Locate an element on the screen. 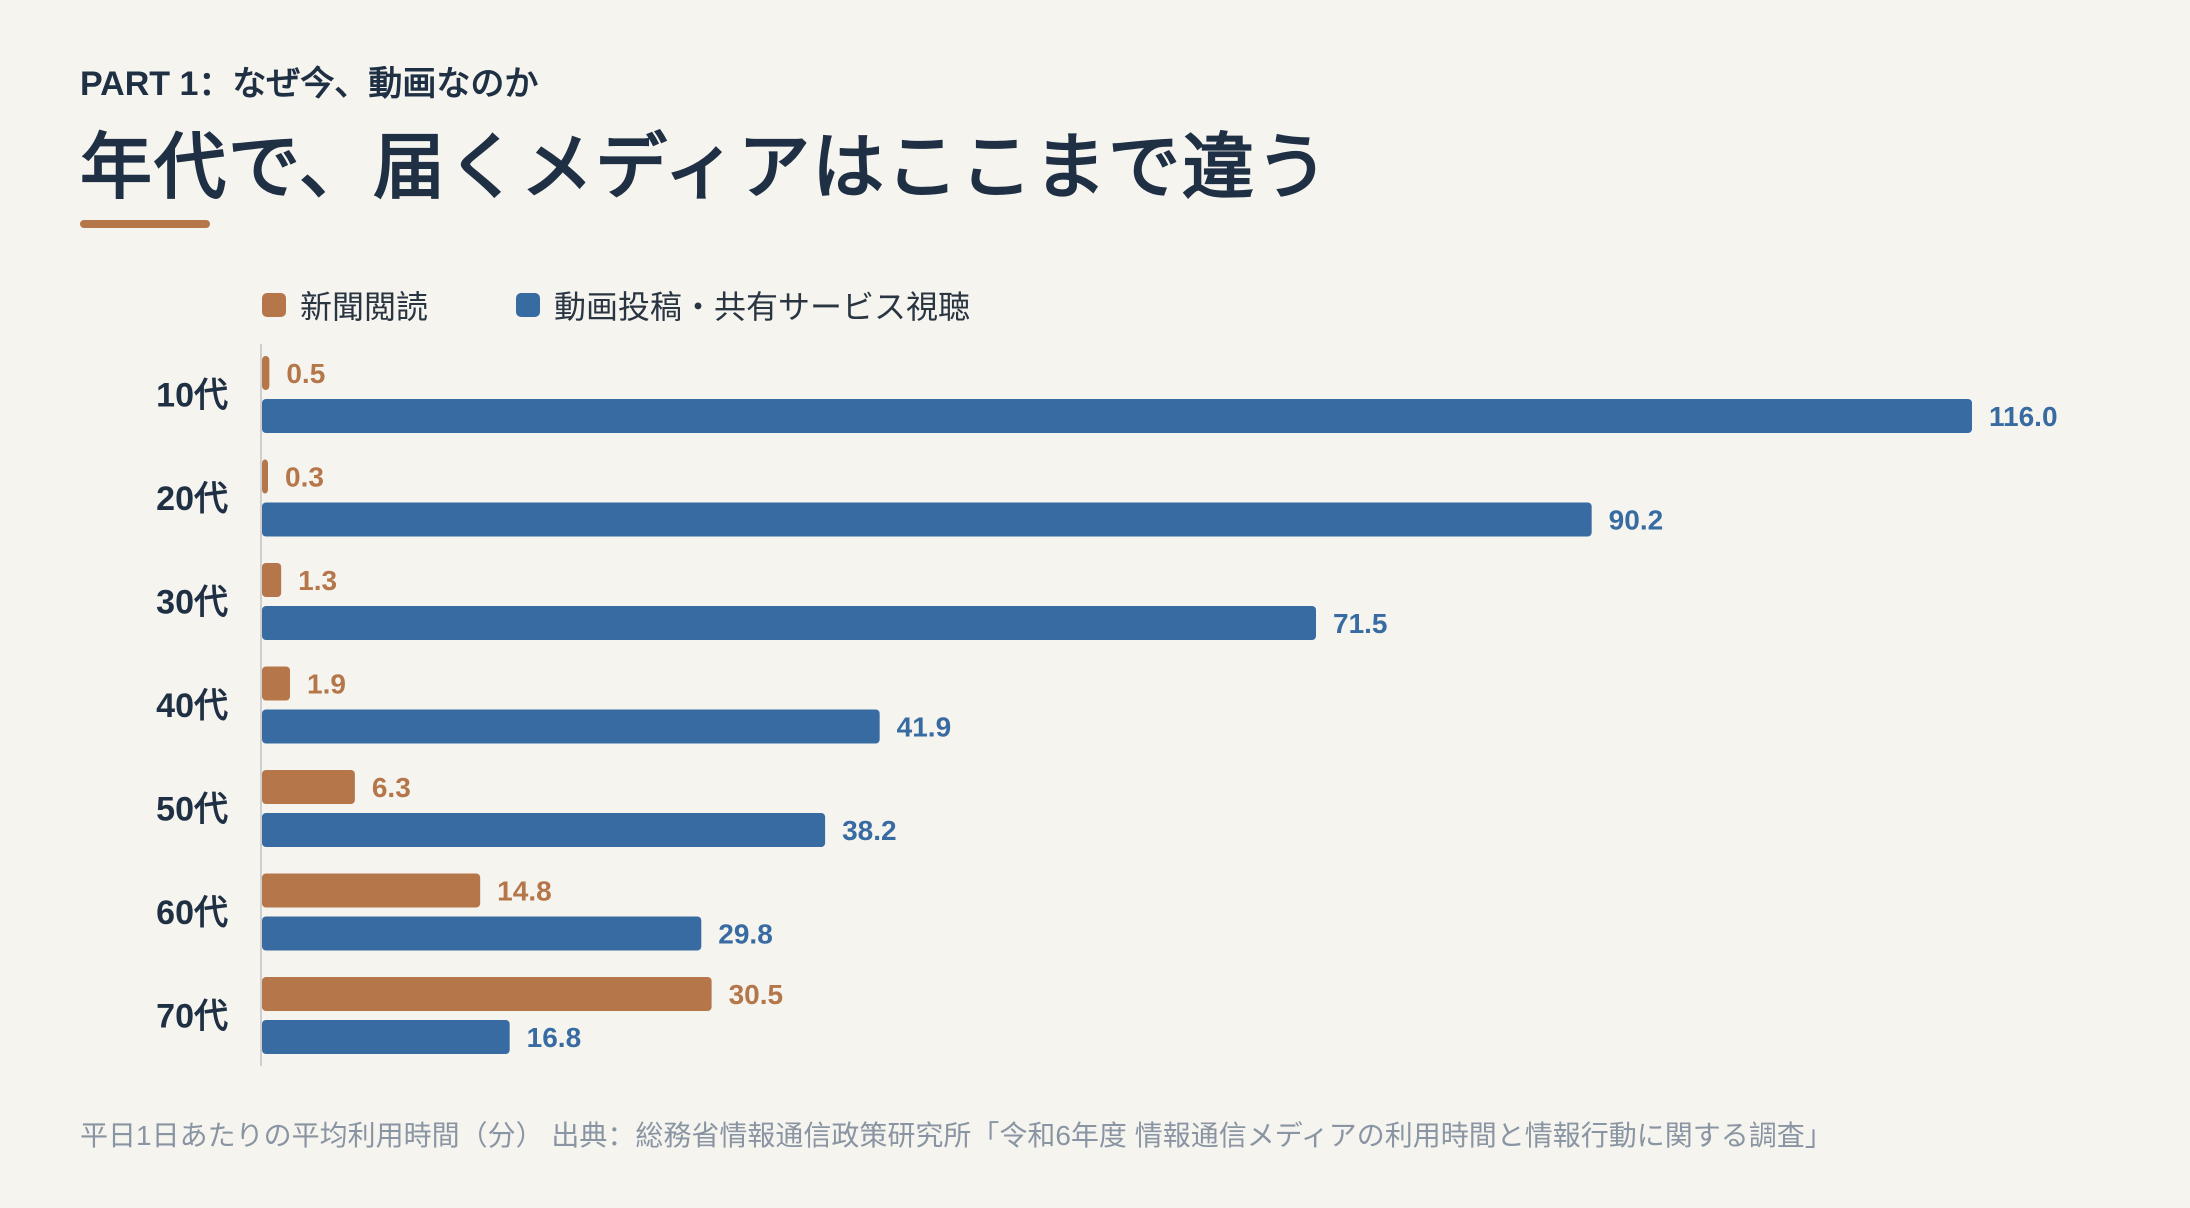 This screenshot has height=1208, width=2190. page-title: 年代で、届くメディアはここまで違う is located at coordinates (705, 168).